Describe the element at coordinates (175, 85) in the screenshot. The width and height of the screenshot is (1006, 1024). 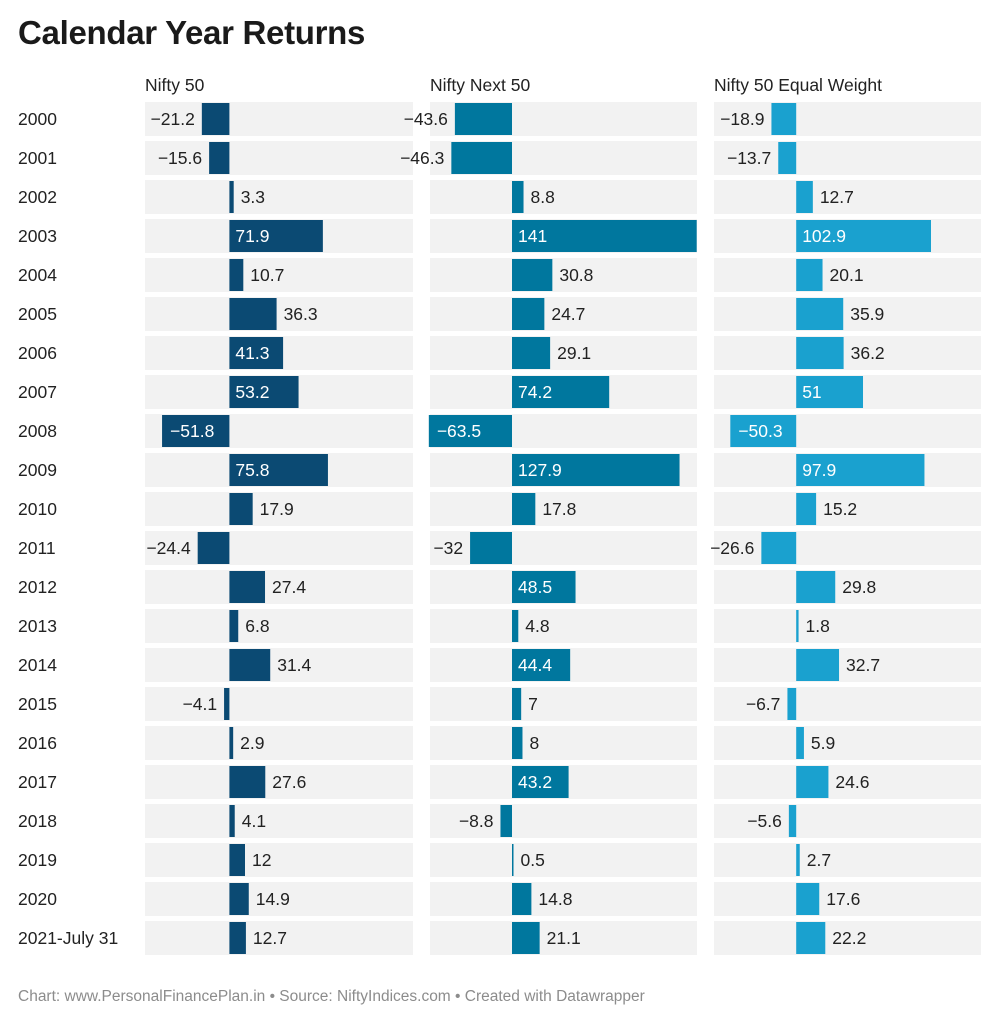
I see `series-header: Nifty 50` at that location.